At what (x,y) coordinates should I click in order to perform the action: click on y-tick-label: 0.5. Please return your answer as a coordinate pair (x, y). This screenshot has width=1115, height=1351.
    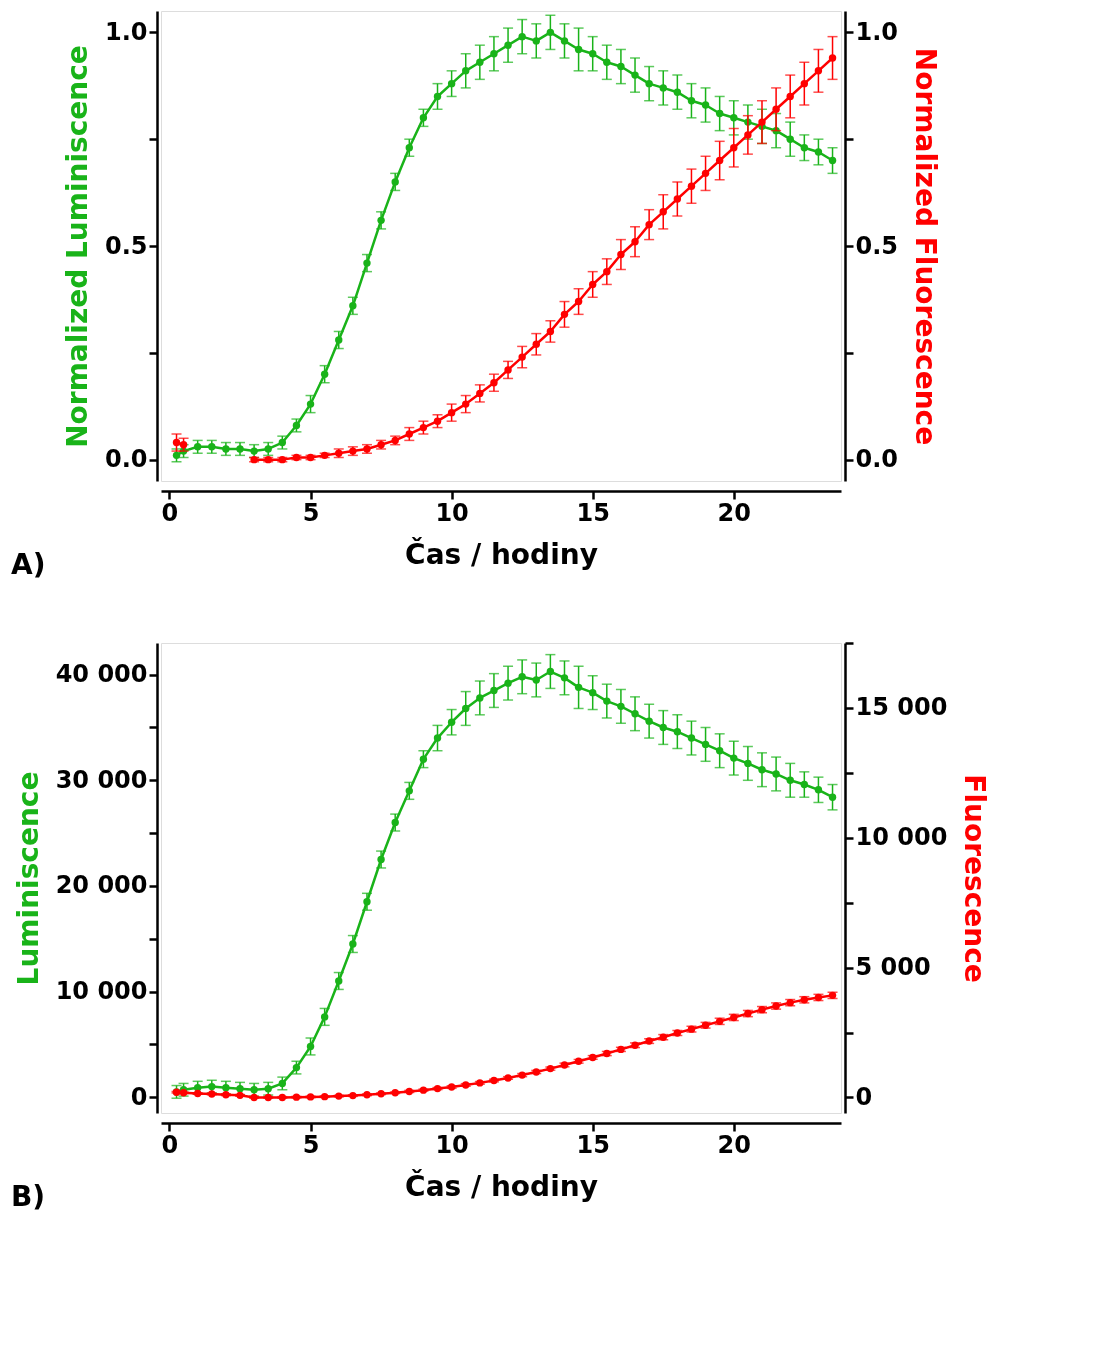
    Looking at the image, I should click on (126, 245).